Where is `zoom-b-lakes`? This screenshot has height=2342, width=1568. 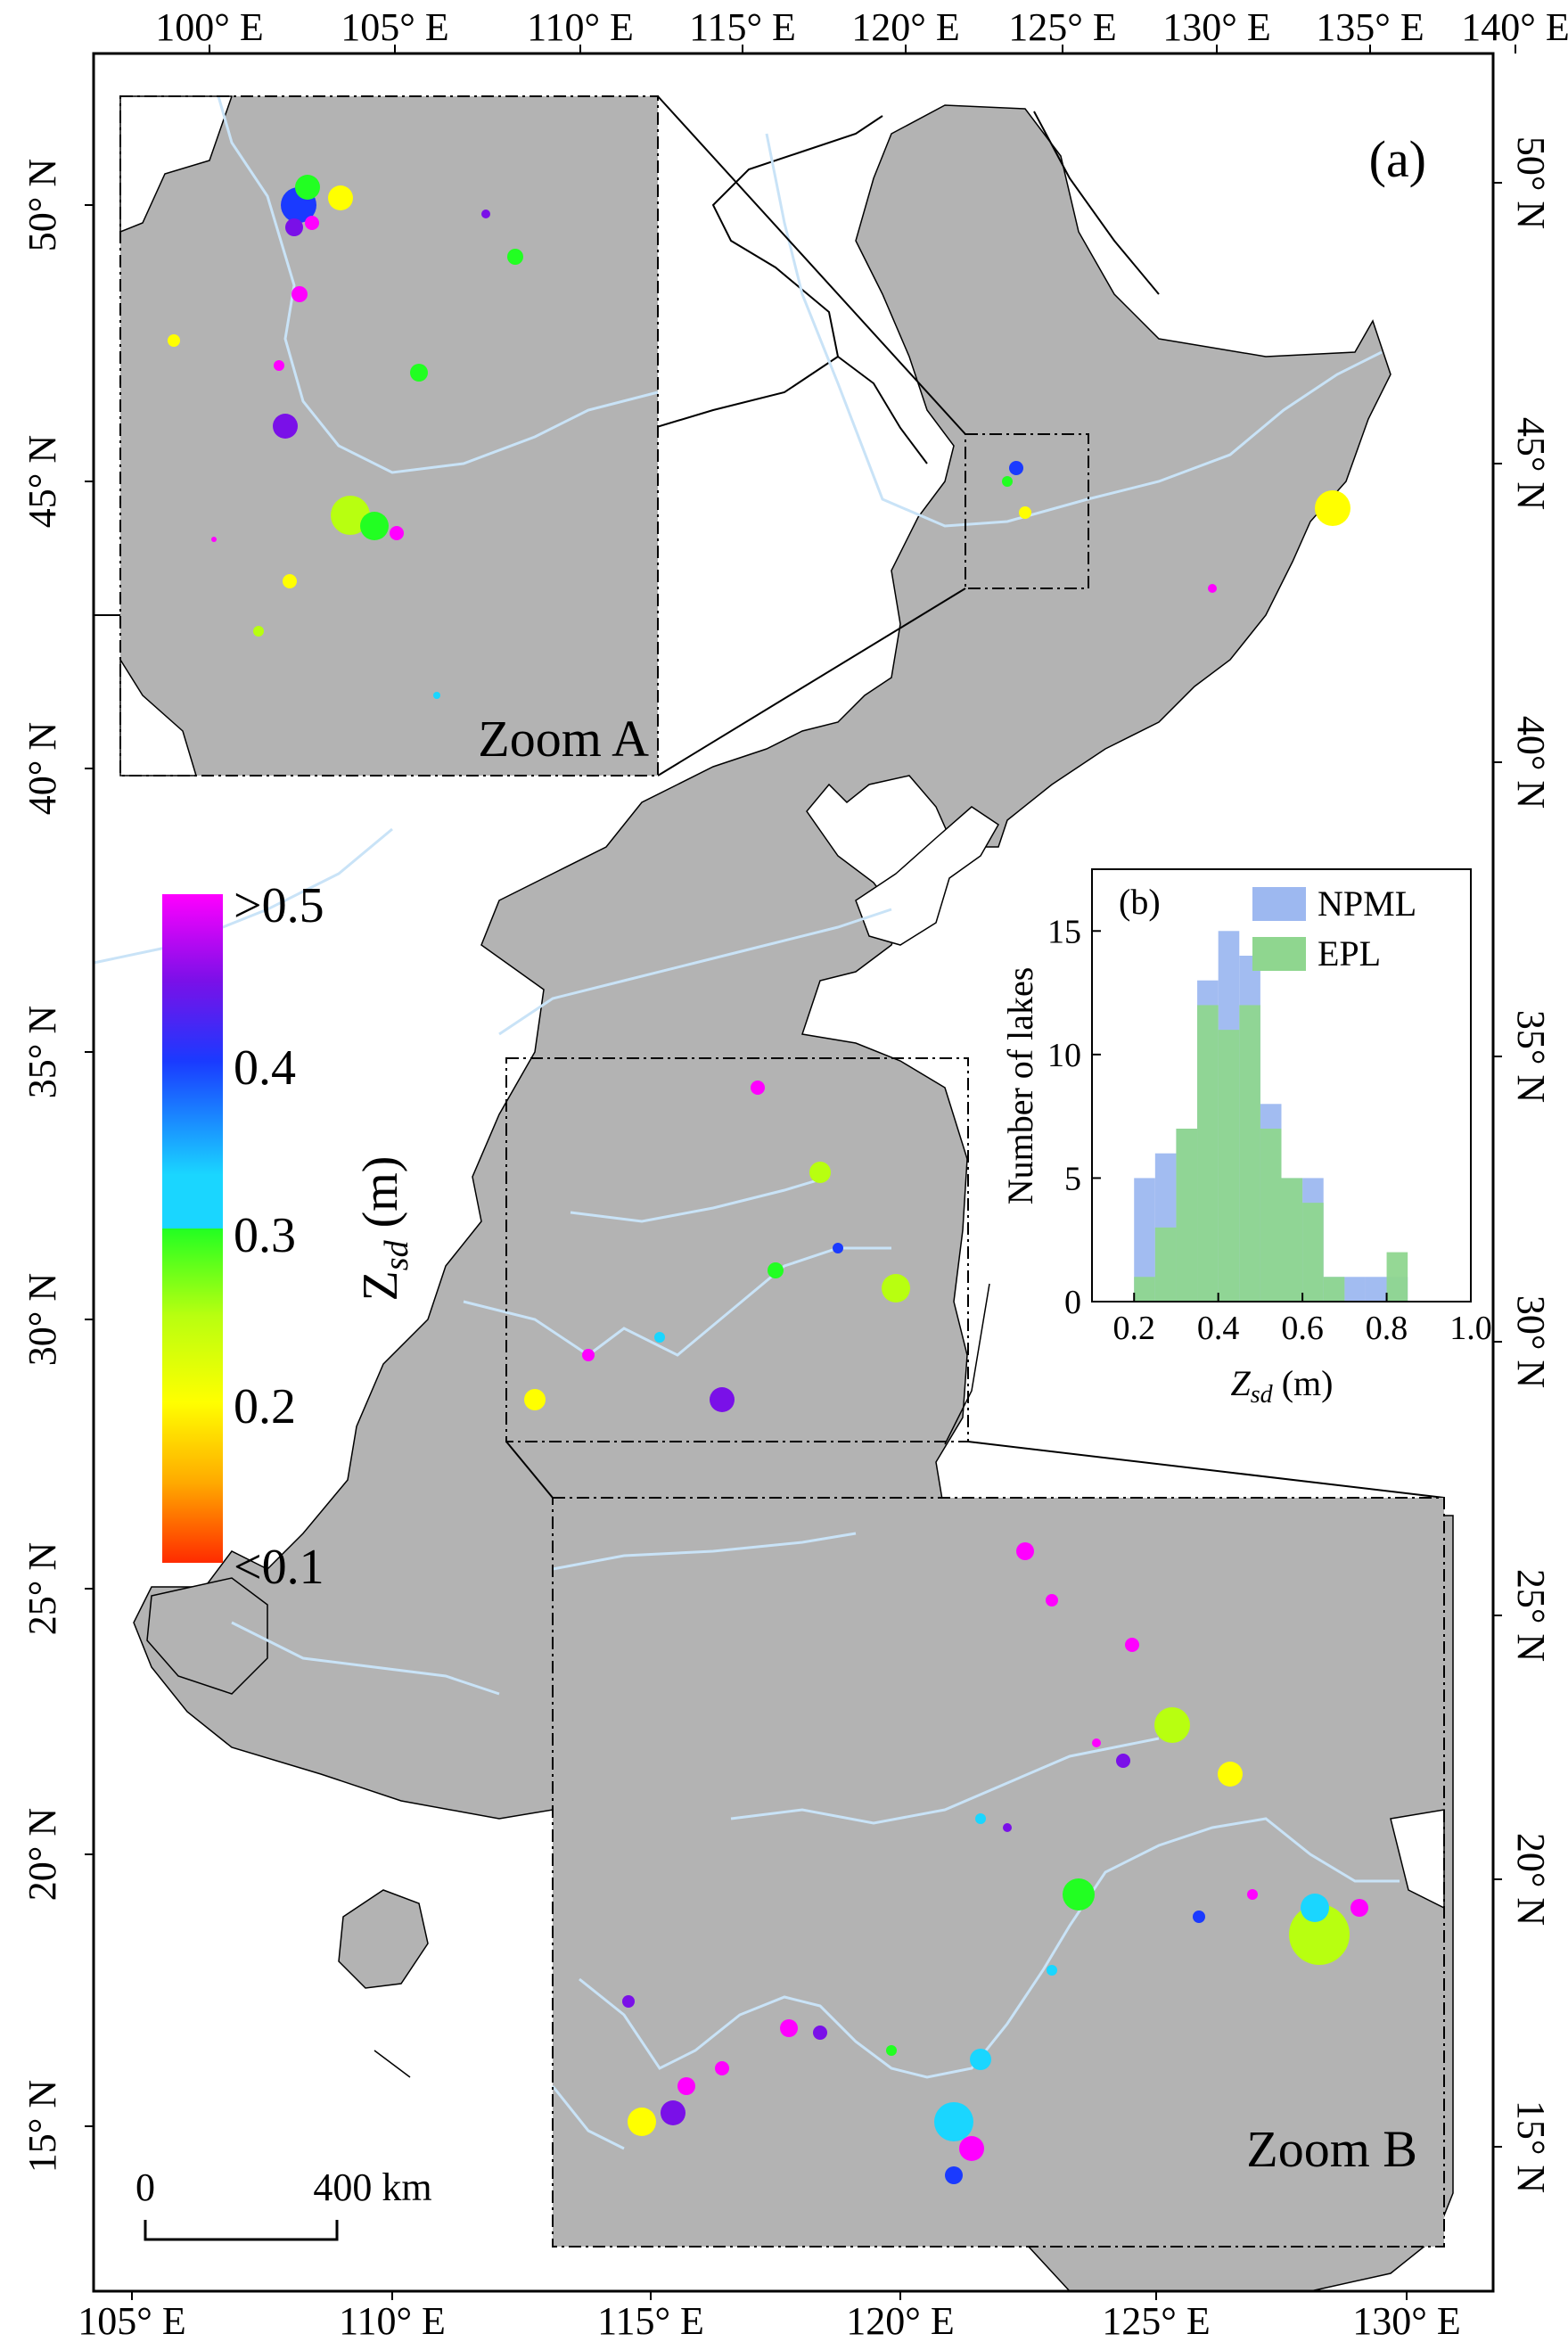 zoom-b-lakes is located at coordinates (995, 1863).